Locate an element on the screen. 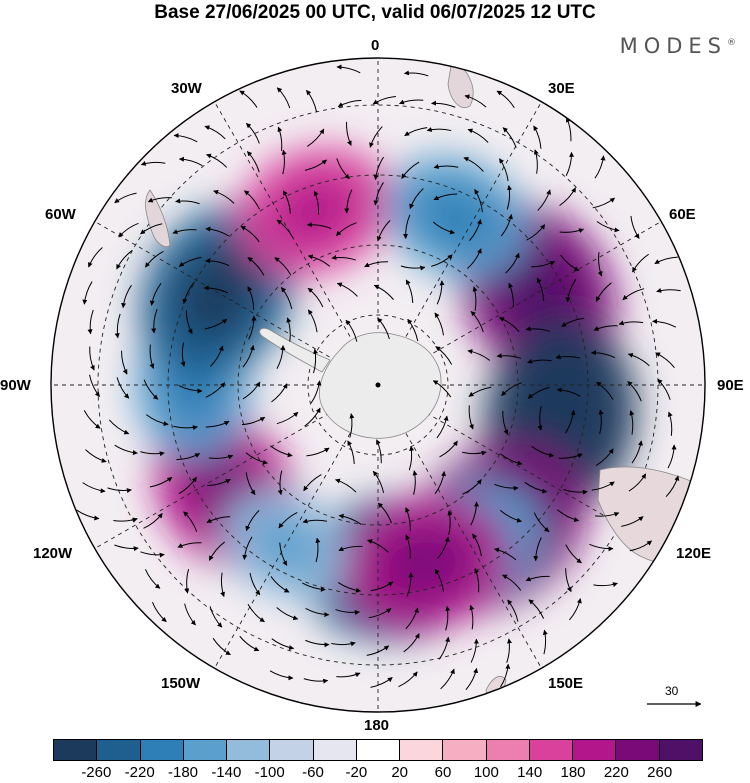 The width and height of the screenshot is (750, 783). colorbar-tick-label: -140 is located at coordinates (226, 772).